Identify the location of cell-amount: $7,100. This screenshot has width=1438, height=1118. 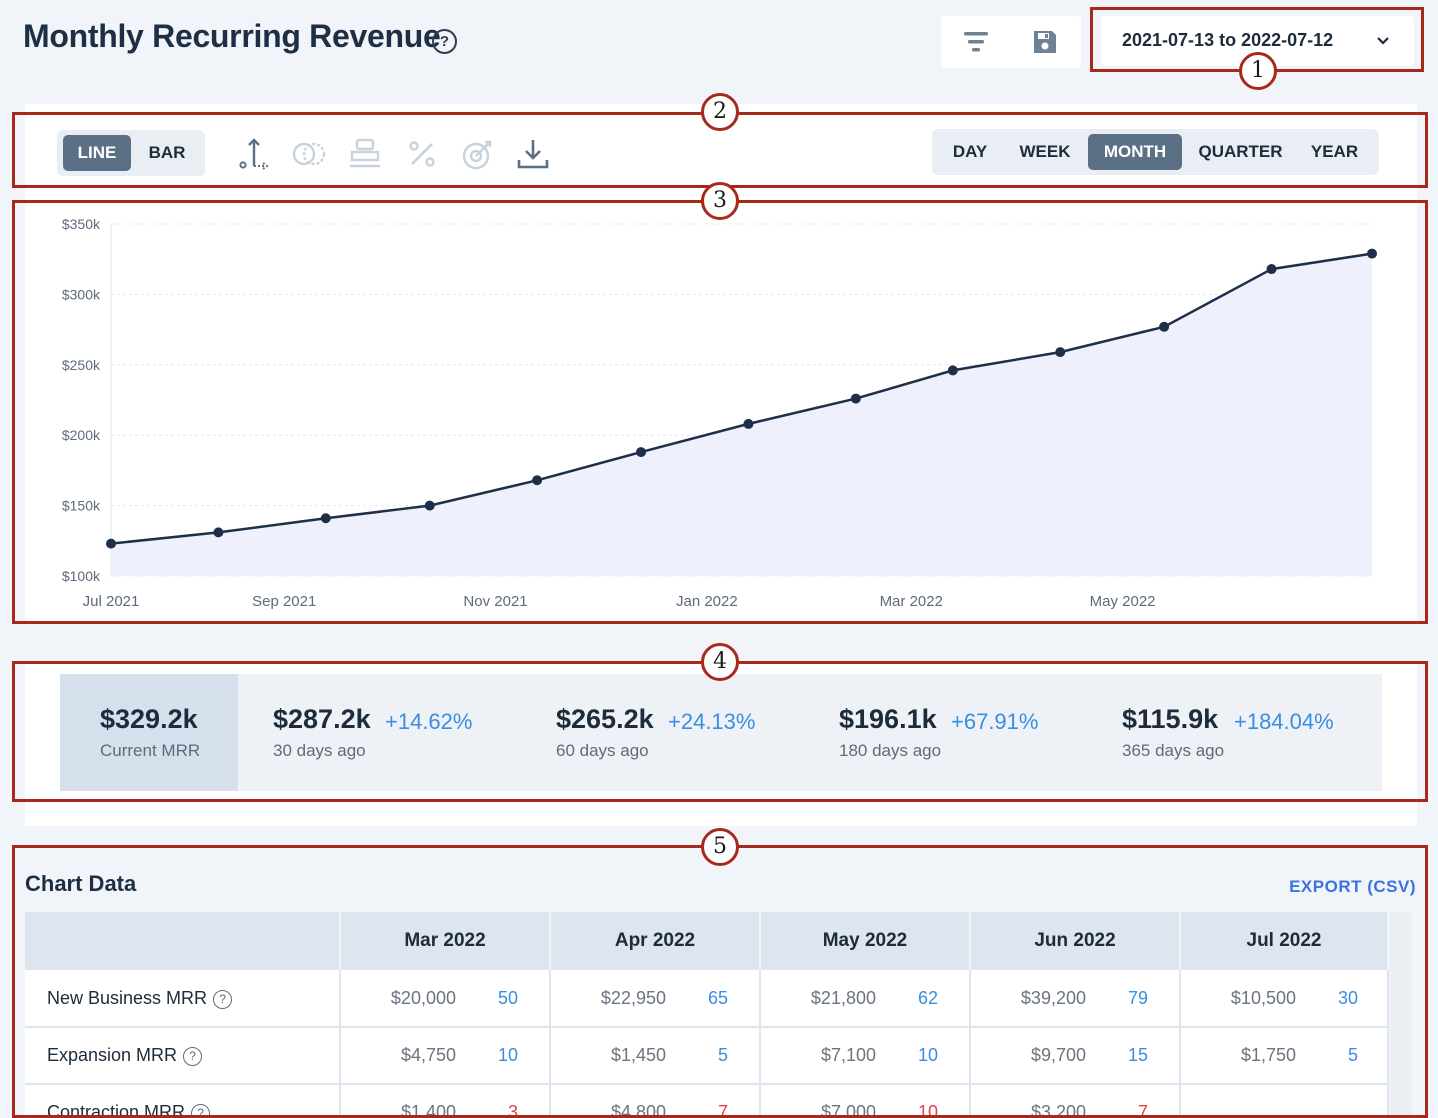
(848, 1055).